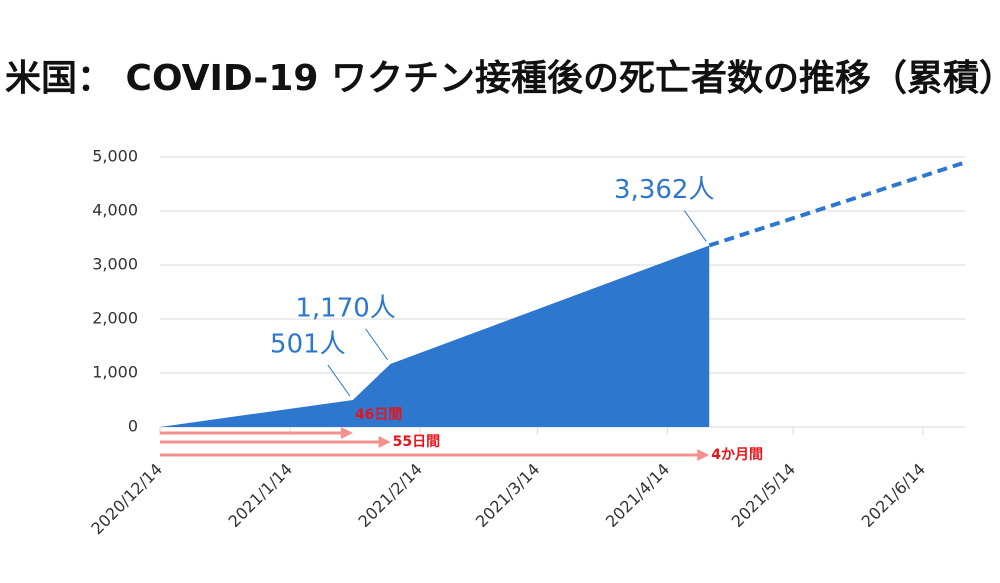  Describe the element at coordinates (126, 499) in the screenshot. I see `x-tick-label: 2020/12/14` at that location.